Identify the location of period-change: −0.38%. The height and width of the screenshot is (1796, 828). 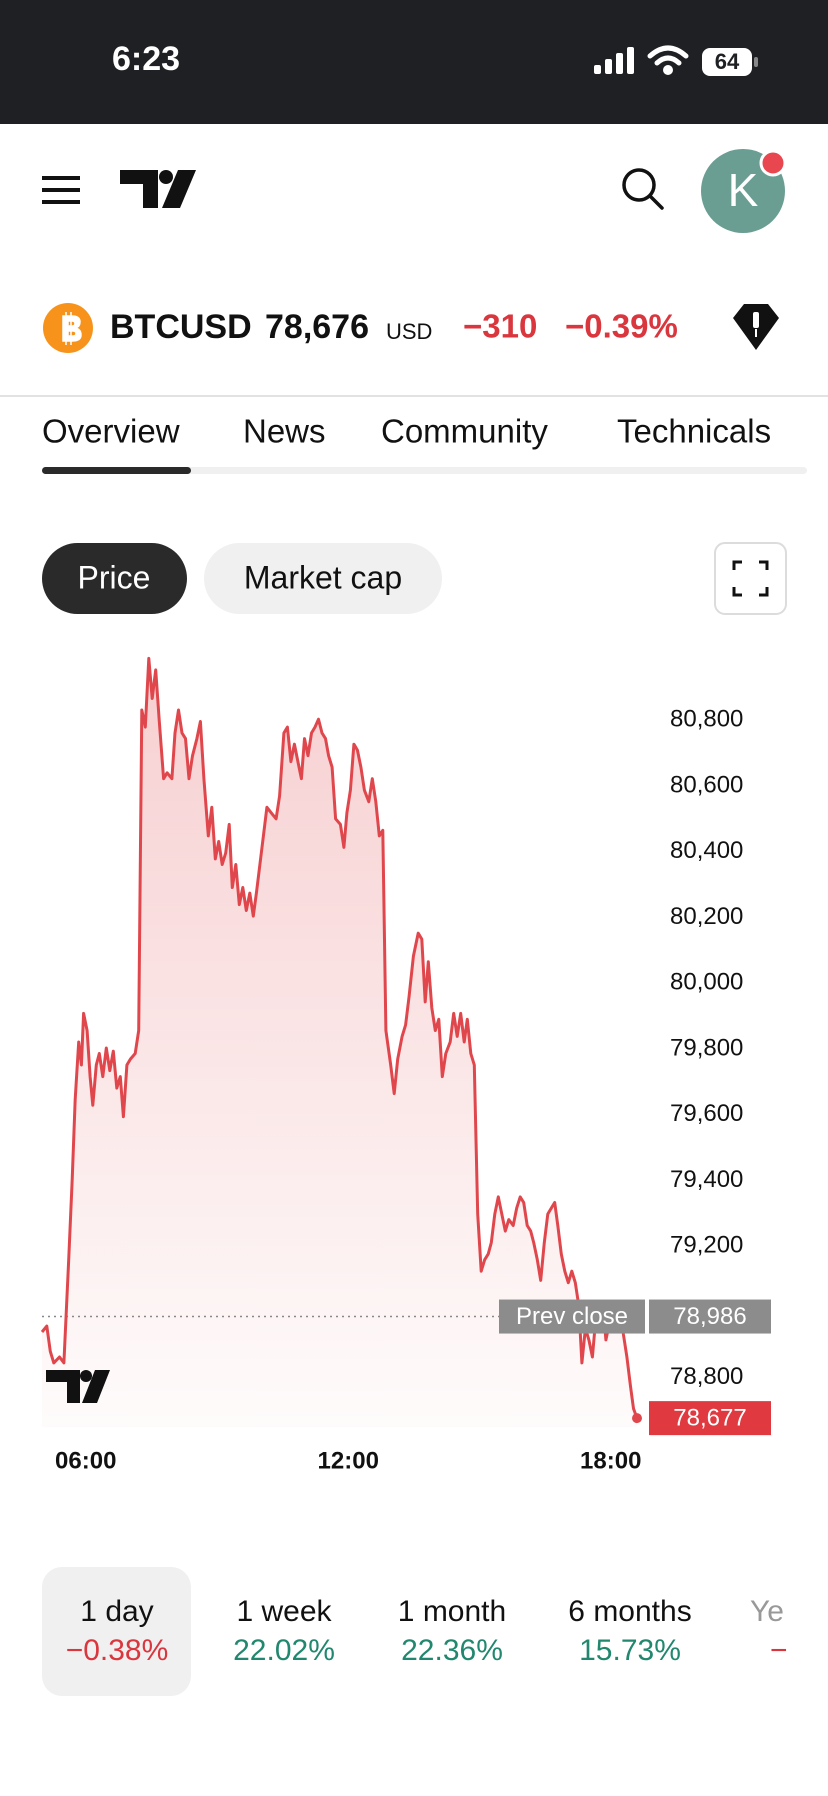
(117, 1650).